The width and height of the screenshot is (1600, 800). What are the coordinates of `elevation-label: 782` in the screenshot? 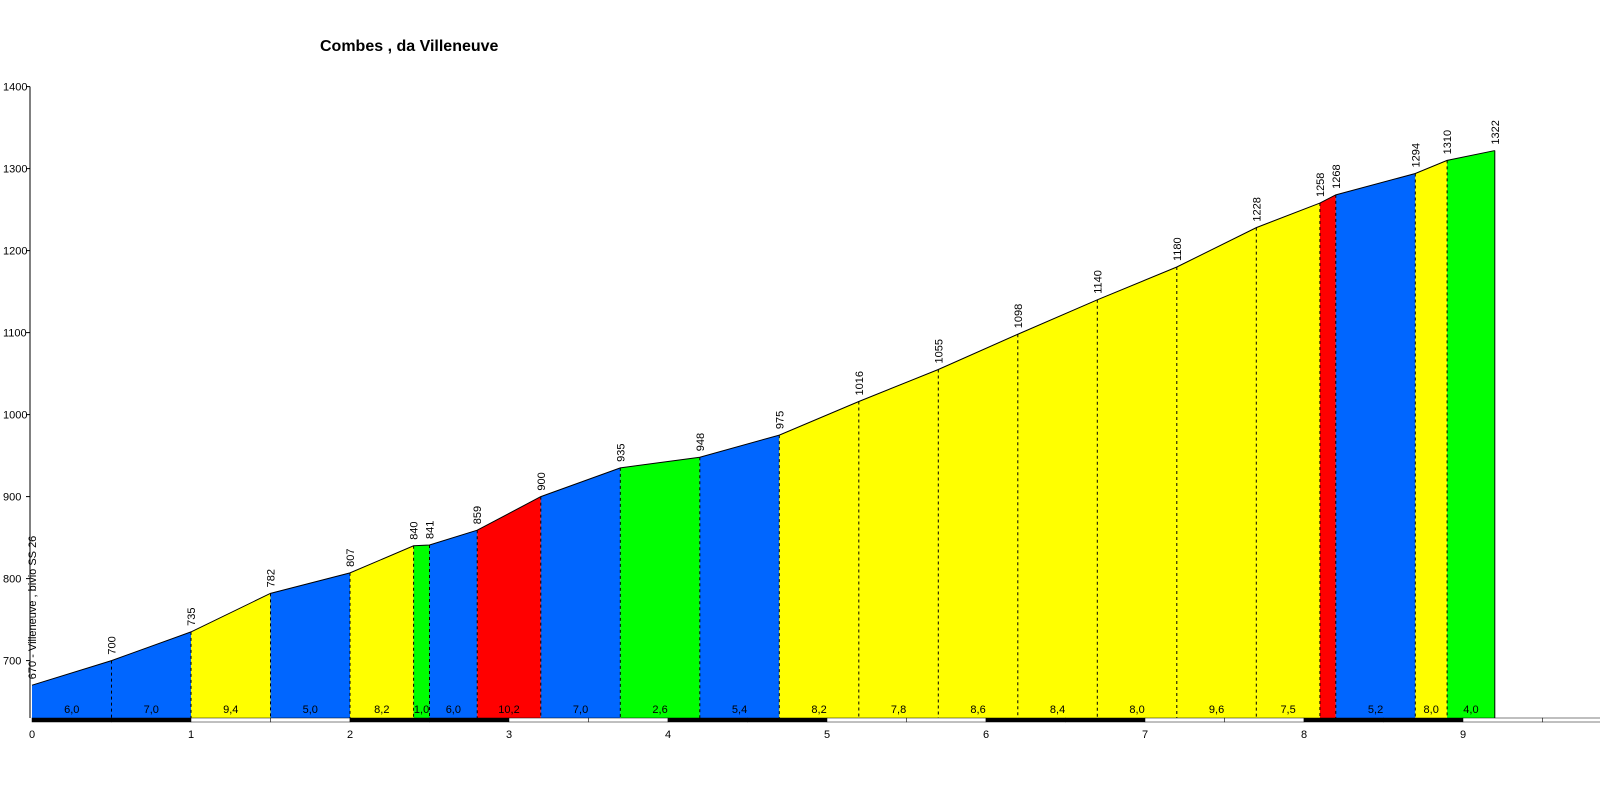 It's located at (272, 578).